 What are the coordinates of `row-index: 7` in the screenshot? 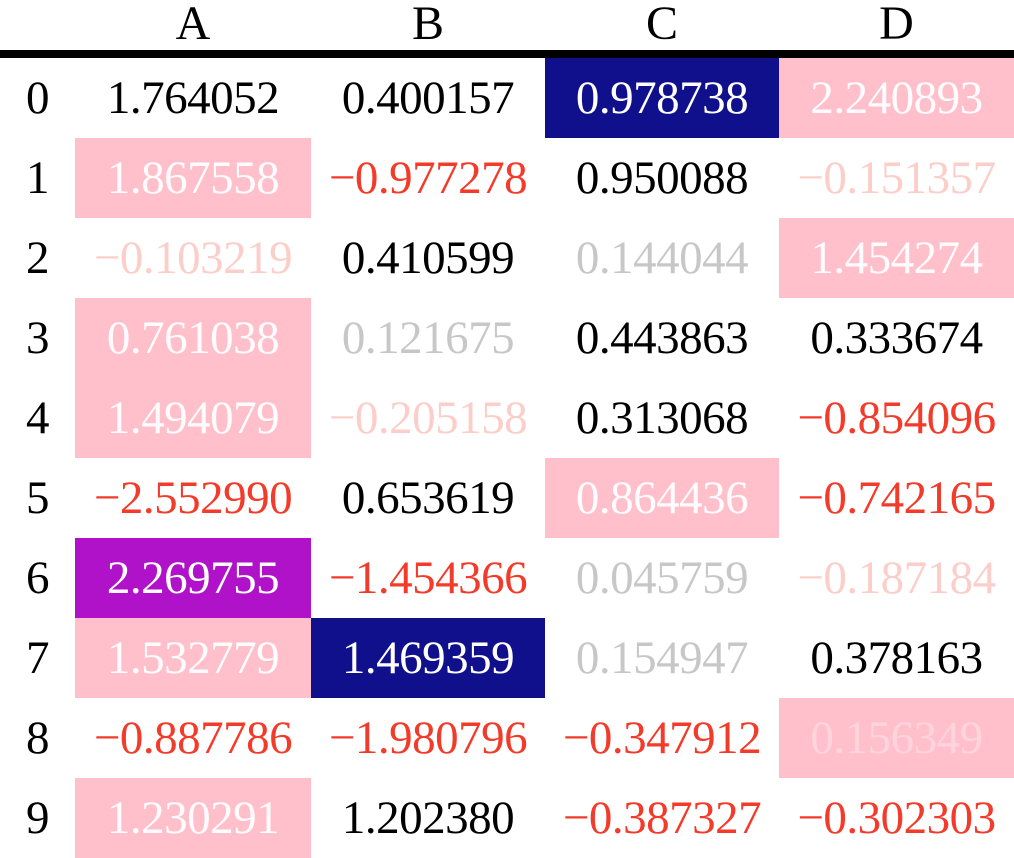 It's located at (38, 658).